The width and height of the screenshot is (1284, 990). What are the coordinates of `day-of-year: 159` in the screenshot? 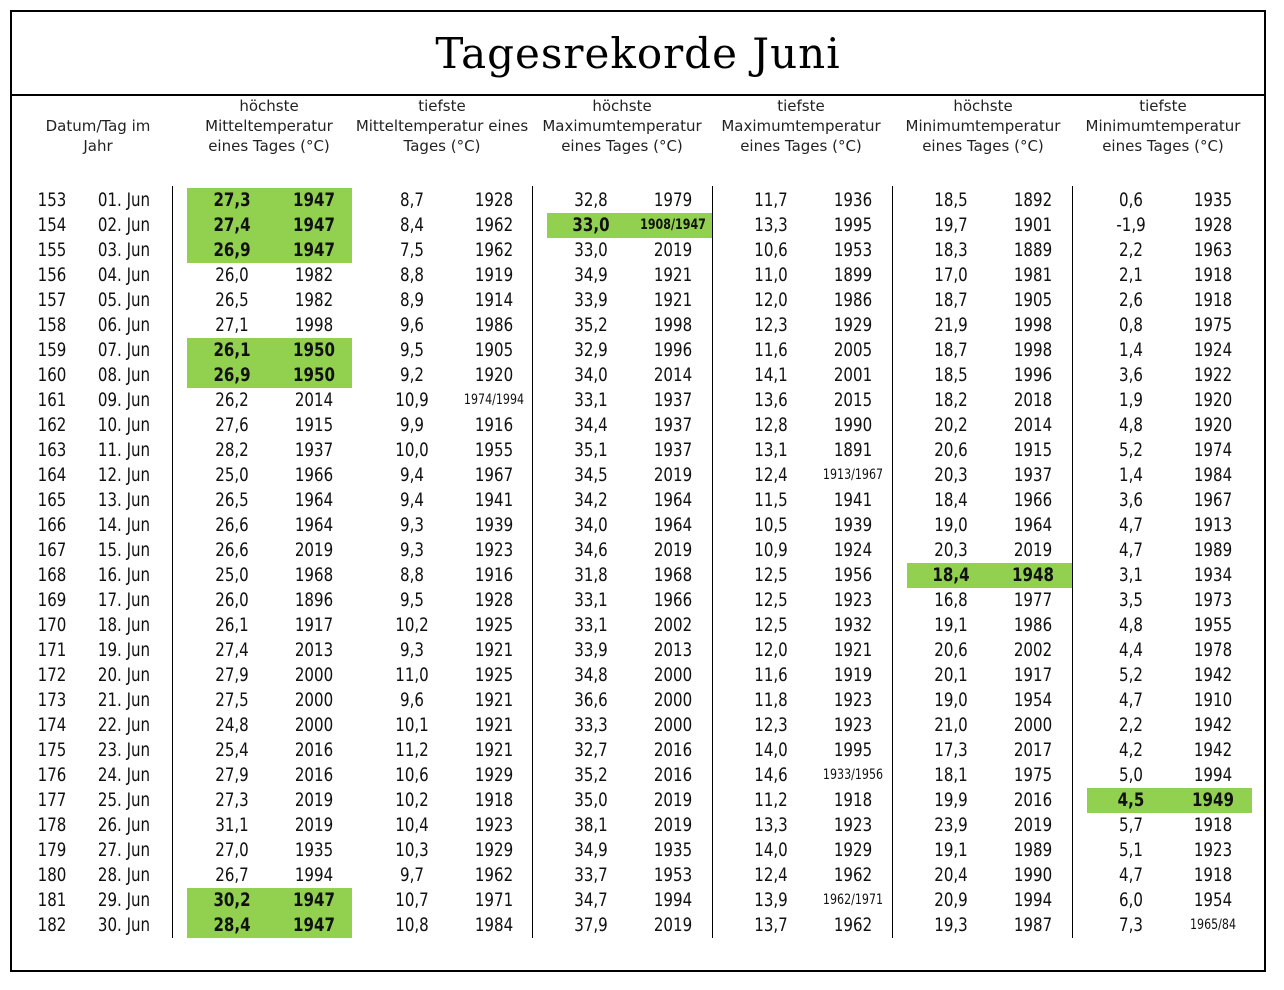 It's located at (52, 350).